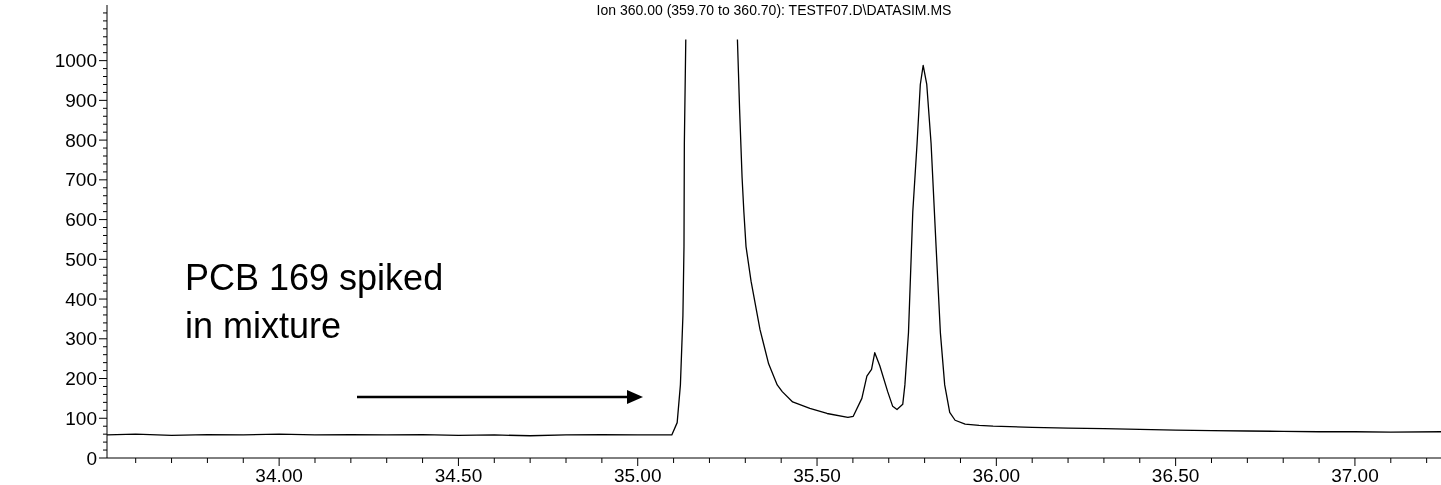  What do you see at coordinates (314, 301) in the screenshot?
I see `annotation: PCB 169 spiked in mixture` at bounding box center [314, 301].